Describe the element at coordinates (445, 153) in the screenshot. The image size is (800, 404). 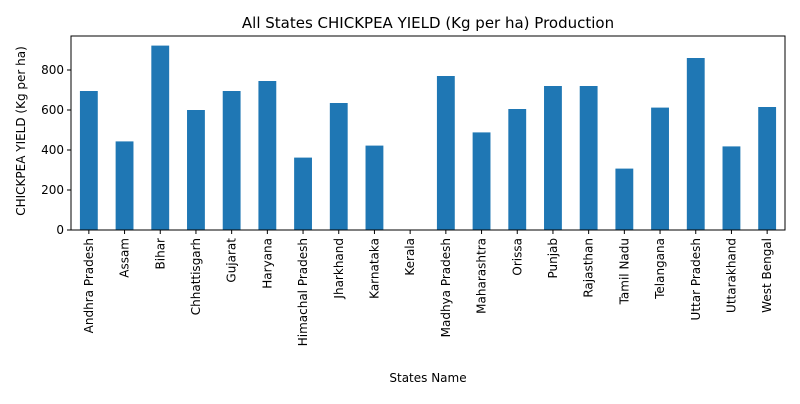
I see `bar-madhya-pradesh` at that location.